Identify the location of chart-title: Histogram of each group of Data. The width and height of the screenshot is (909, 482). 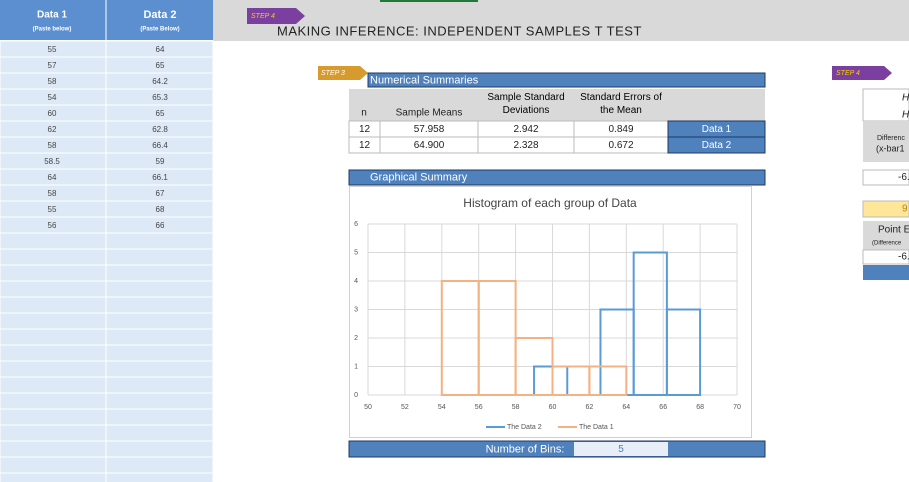
(550, 203).